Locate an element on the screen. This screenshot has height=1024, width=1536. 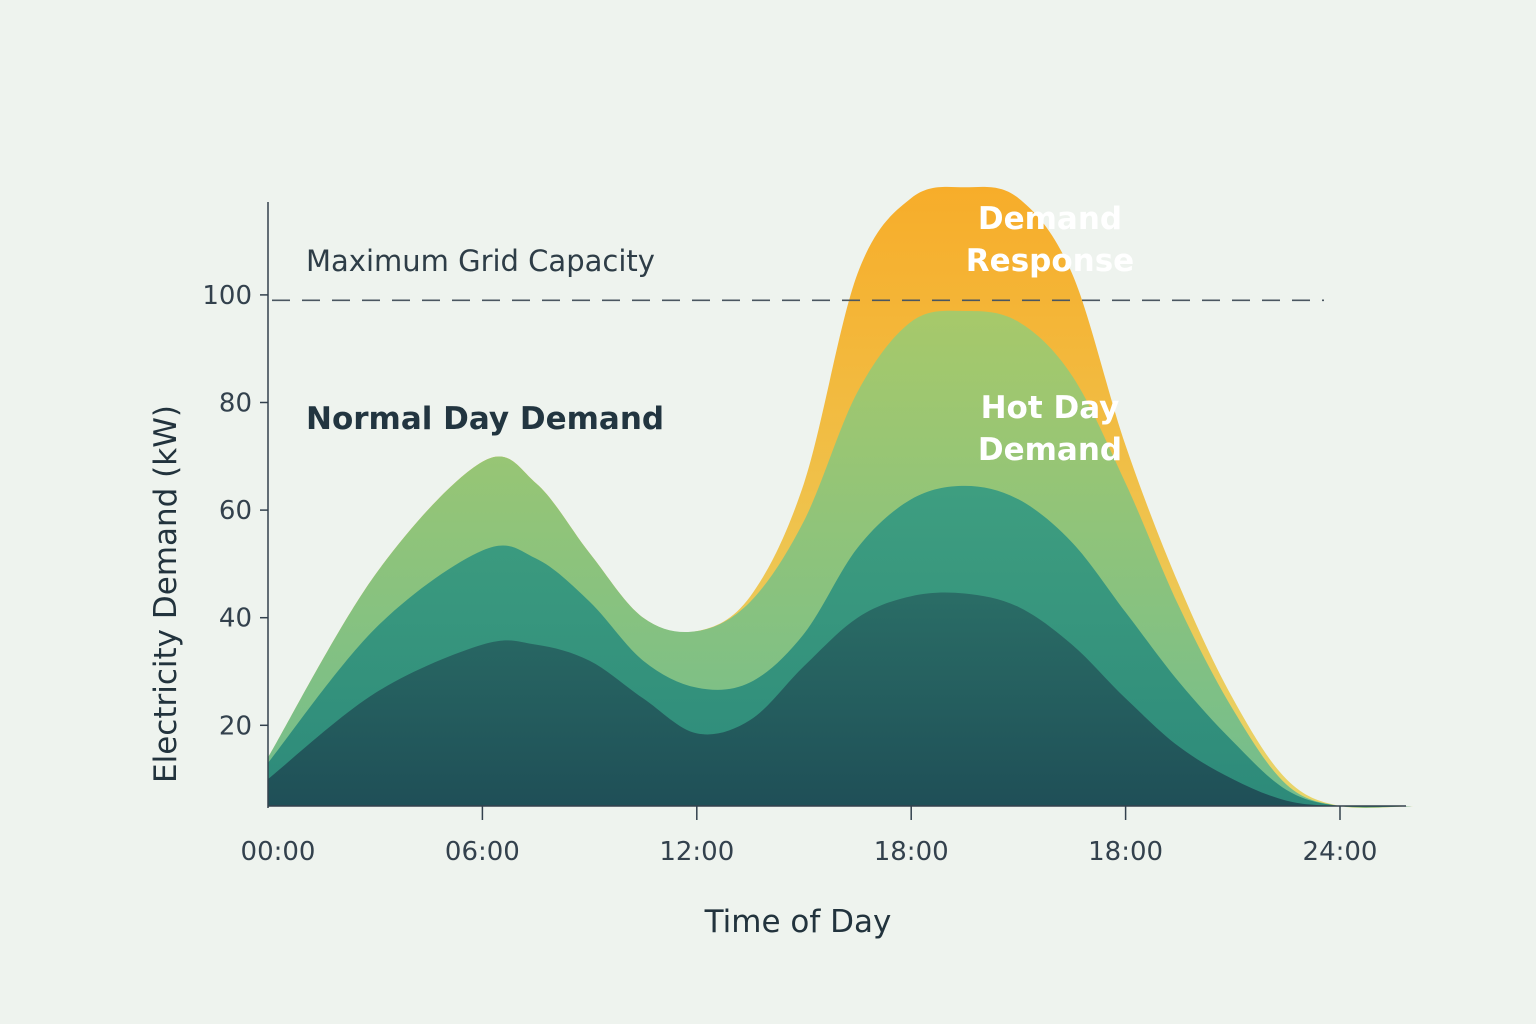
max-capacity-label: Maximum Grid Capacity is located at coordinates (480, 261).